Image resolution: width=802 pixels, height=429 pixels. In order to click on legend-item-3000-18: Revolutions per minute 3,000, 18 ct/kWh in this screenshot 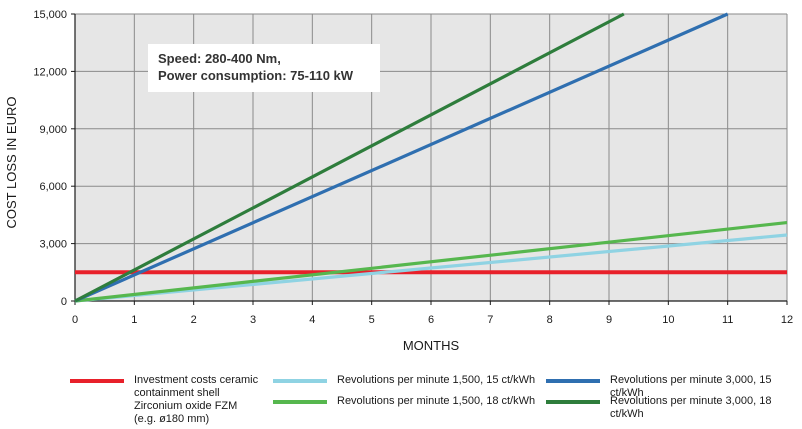, I will do `click(674, 408)`.